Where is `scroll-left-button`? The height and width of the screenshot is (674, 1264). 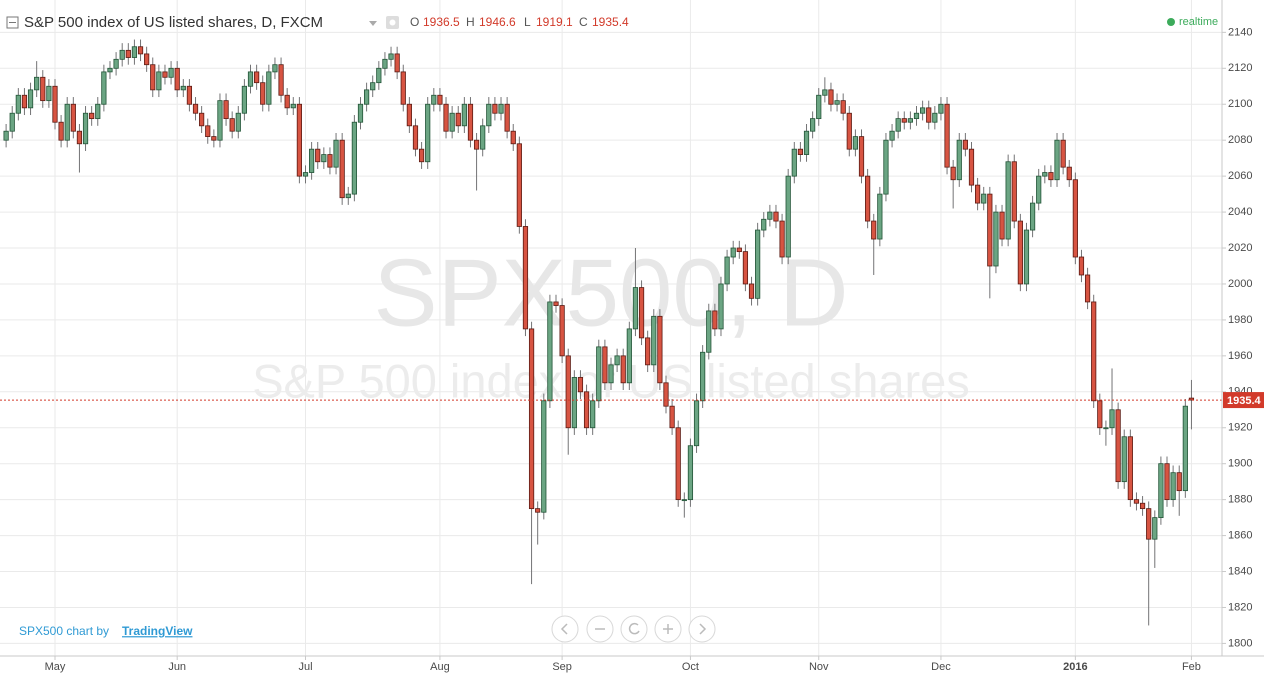 scroll-left-button is located at coordinates (565, 629).